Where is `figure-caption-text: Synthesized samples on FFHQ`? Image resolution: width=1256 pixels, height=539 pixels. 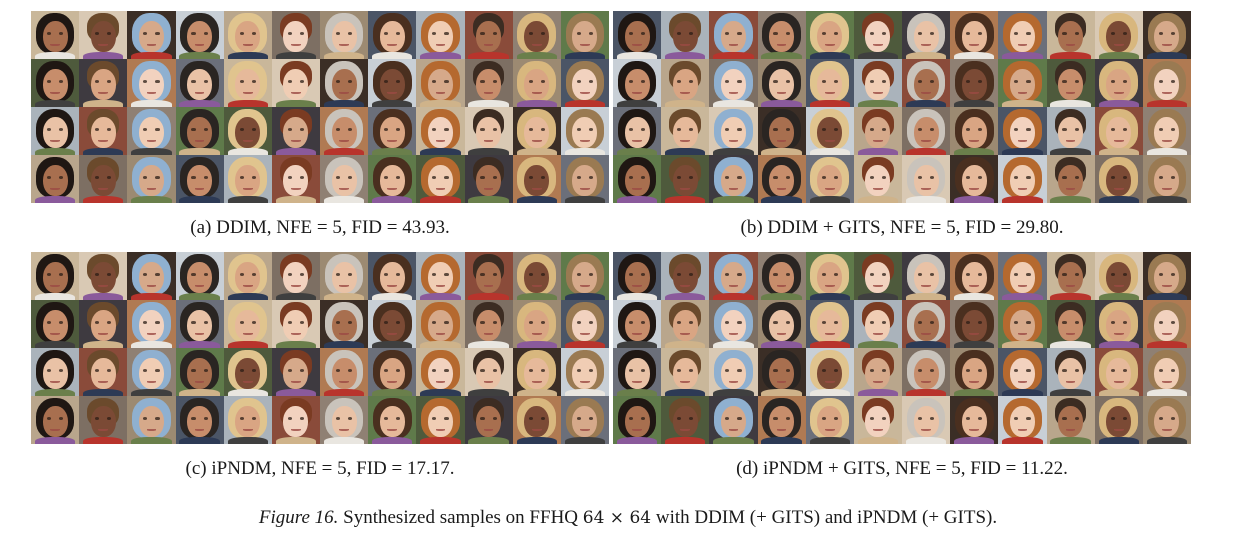 figure-caption-text: Synthesized samples on FFHQ is located at coordinates (460, 517).